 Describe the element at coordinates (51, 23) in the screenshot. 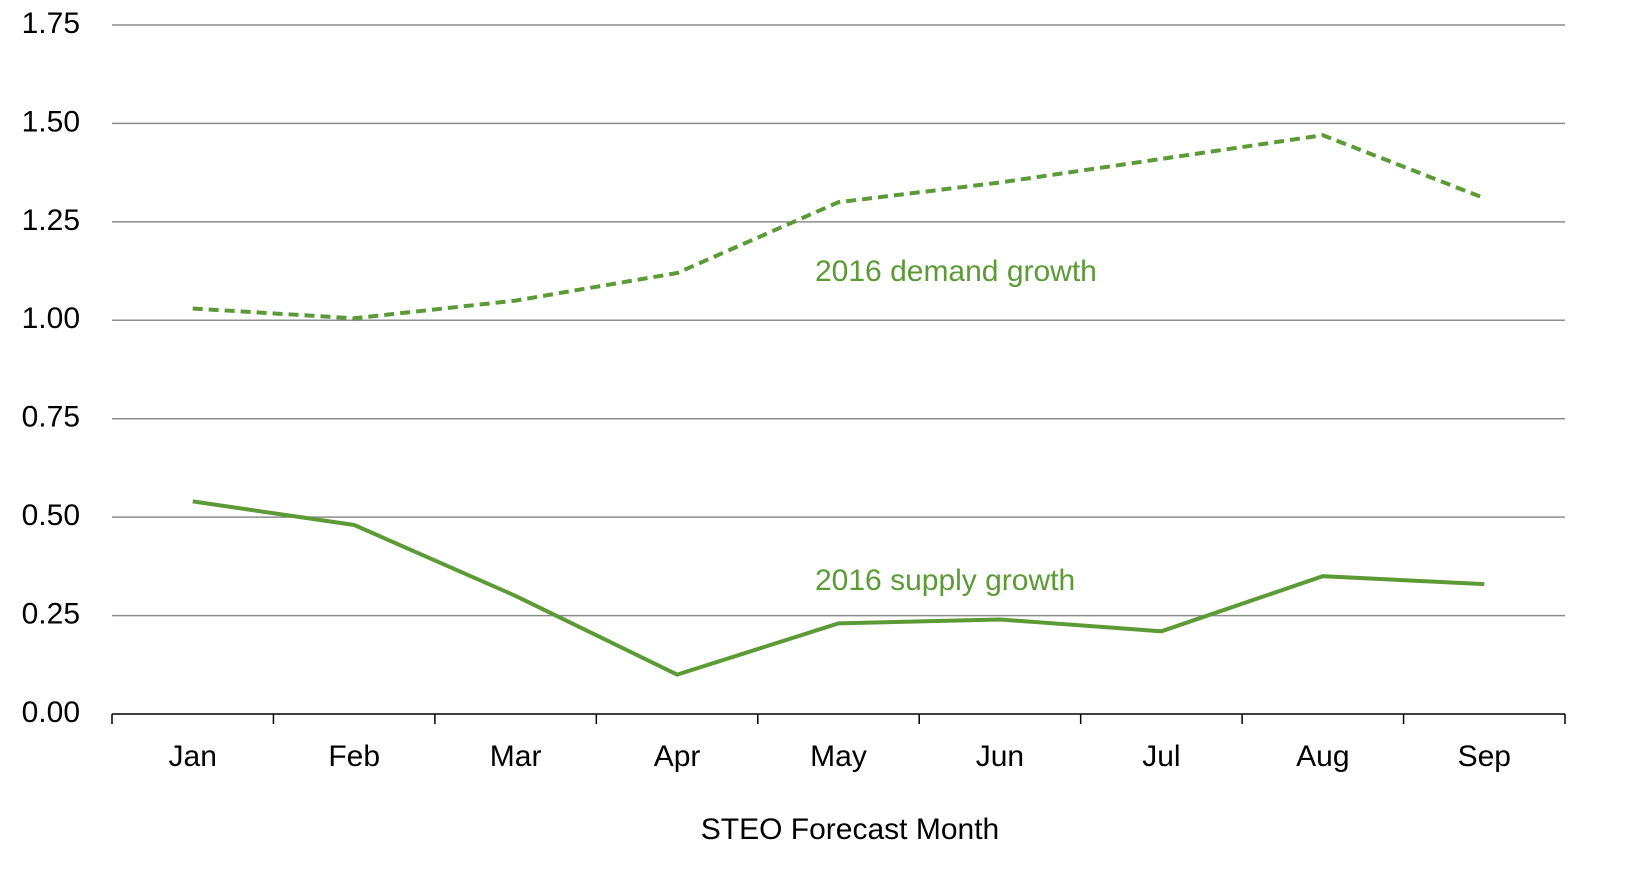

I see `y-tick-label: 1.75` at that location.